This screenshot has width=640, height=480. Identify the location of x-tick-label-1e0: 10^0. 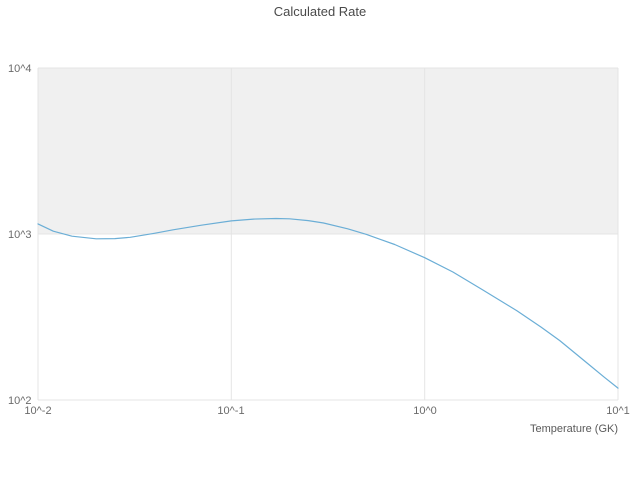
(425, 411).